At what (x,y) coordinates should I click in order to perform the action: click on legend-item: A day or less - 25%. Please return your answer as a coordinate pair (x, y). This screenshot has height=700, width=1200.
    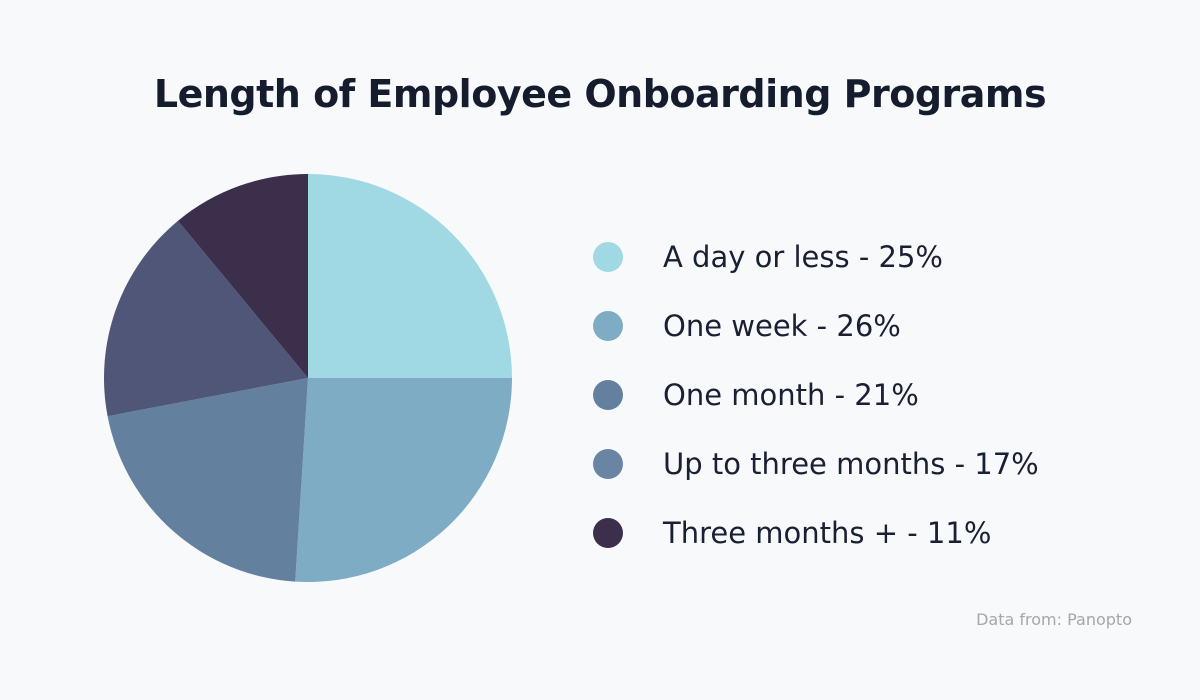
    Looking at the image, I should click on (816, 256).